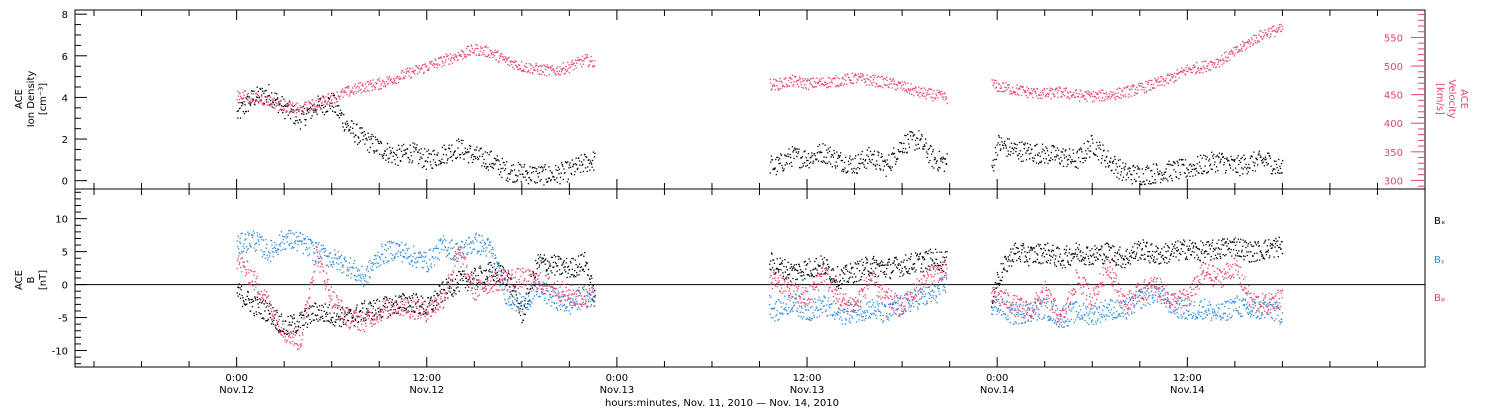 This screenshot has width=1500, height=410. What do you see at coordinates (65, 98) in the screenshot?
I see `top-left-tick-label: 4` at bounding box center [65, 98].